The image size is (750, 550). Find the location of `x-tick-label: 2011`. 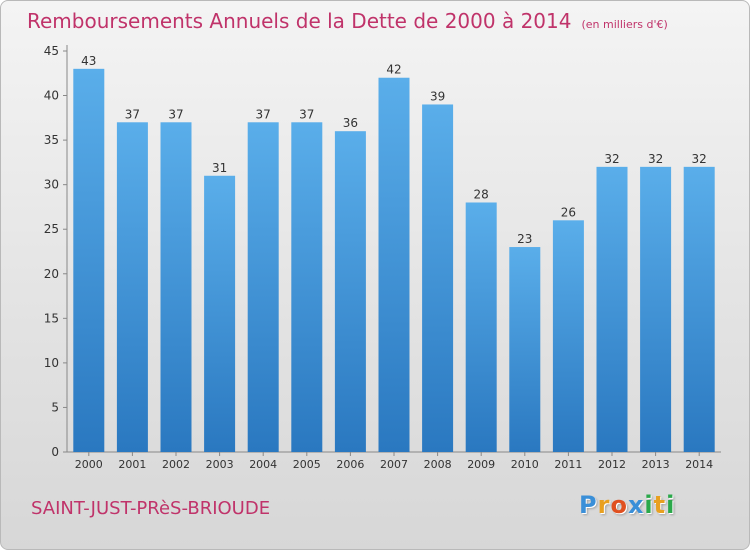

x-tick-label: 2011 is located at coordinates (568, 464).